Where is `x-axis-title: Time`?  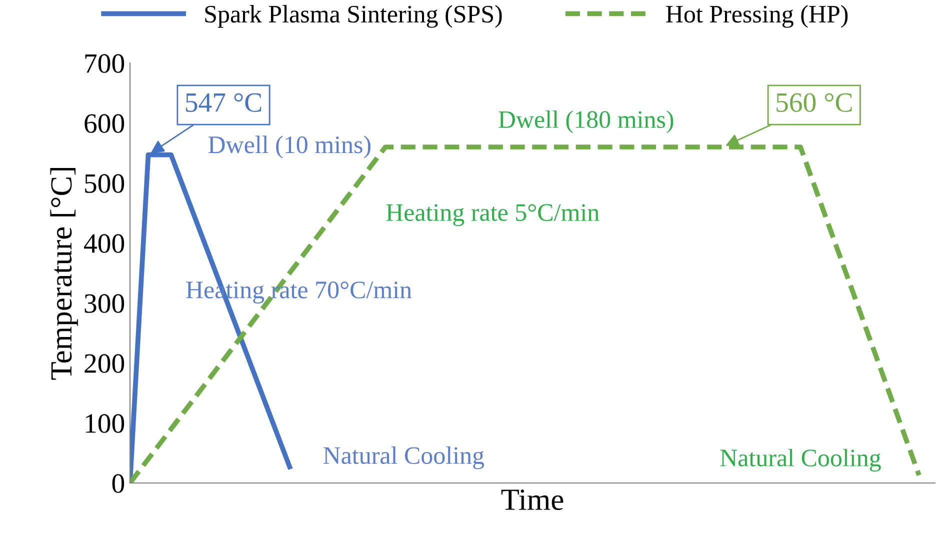
x-axis-title: Time is located at coordinates (532, 500).